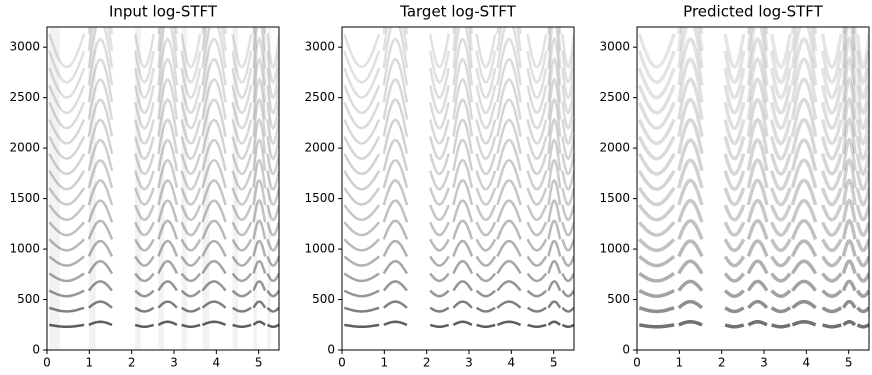 Image resolution: width=872 pixels, height=375 pixels. What do you see at coordinates (319, 47) in the screenshot?
I see `y-tick-label: 3000` at bounding box center [319, 47].